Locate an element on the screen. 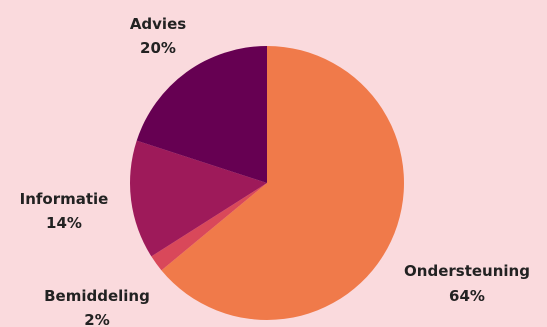 Image resolution: width=547 pixels, height=327 pixels. slice-label-advies: Advies is located at coordinates (158, 24).